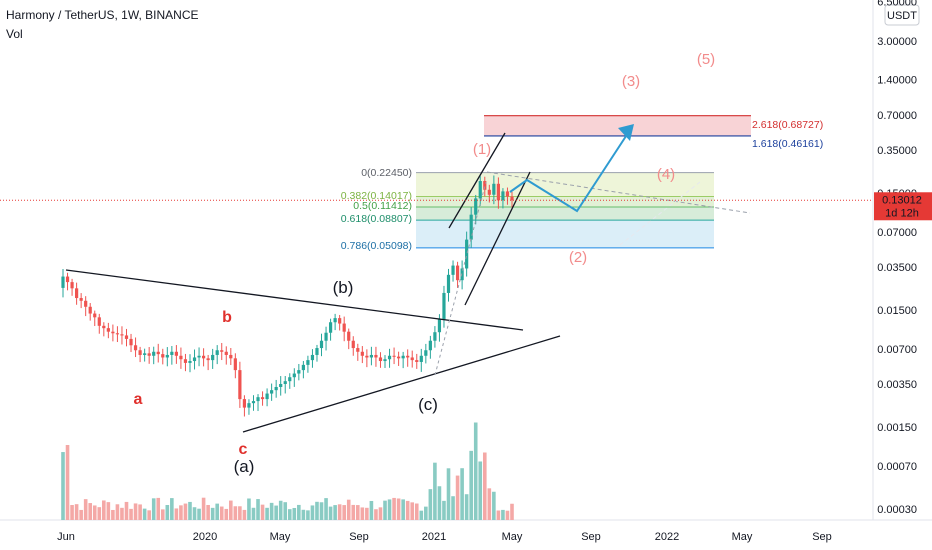 Image resolution: width=932 pixels, height=550 pixels. Describe the element at coordinates (294, 300) in the screenshot. I see `upper-triangle-line` at that location.